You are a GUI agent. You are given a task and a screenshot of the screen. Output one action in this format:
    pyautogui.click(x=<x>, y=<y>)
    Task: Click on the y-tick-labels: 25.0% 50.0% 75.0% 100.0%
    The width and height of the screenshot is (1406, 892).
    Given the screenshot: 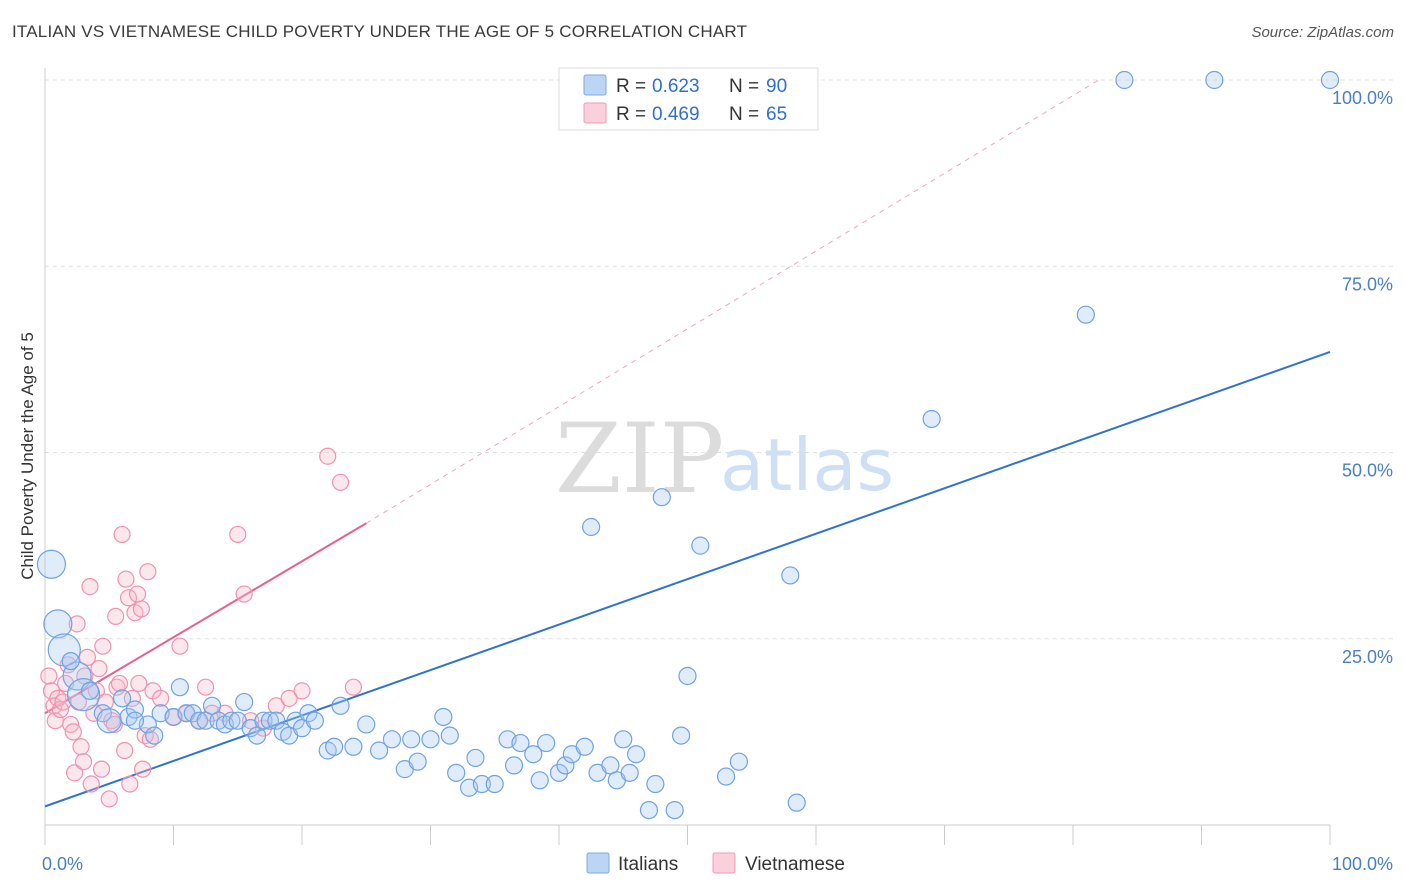 What is the action you would take?
    pyautogui.click(x=1362, y=377)
    